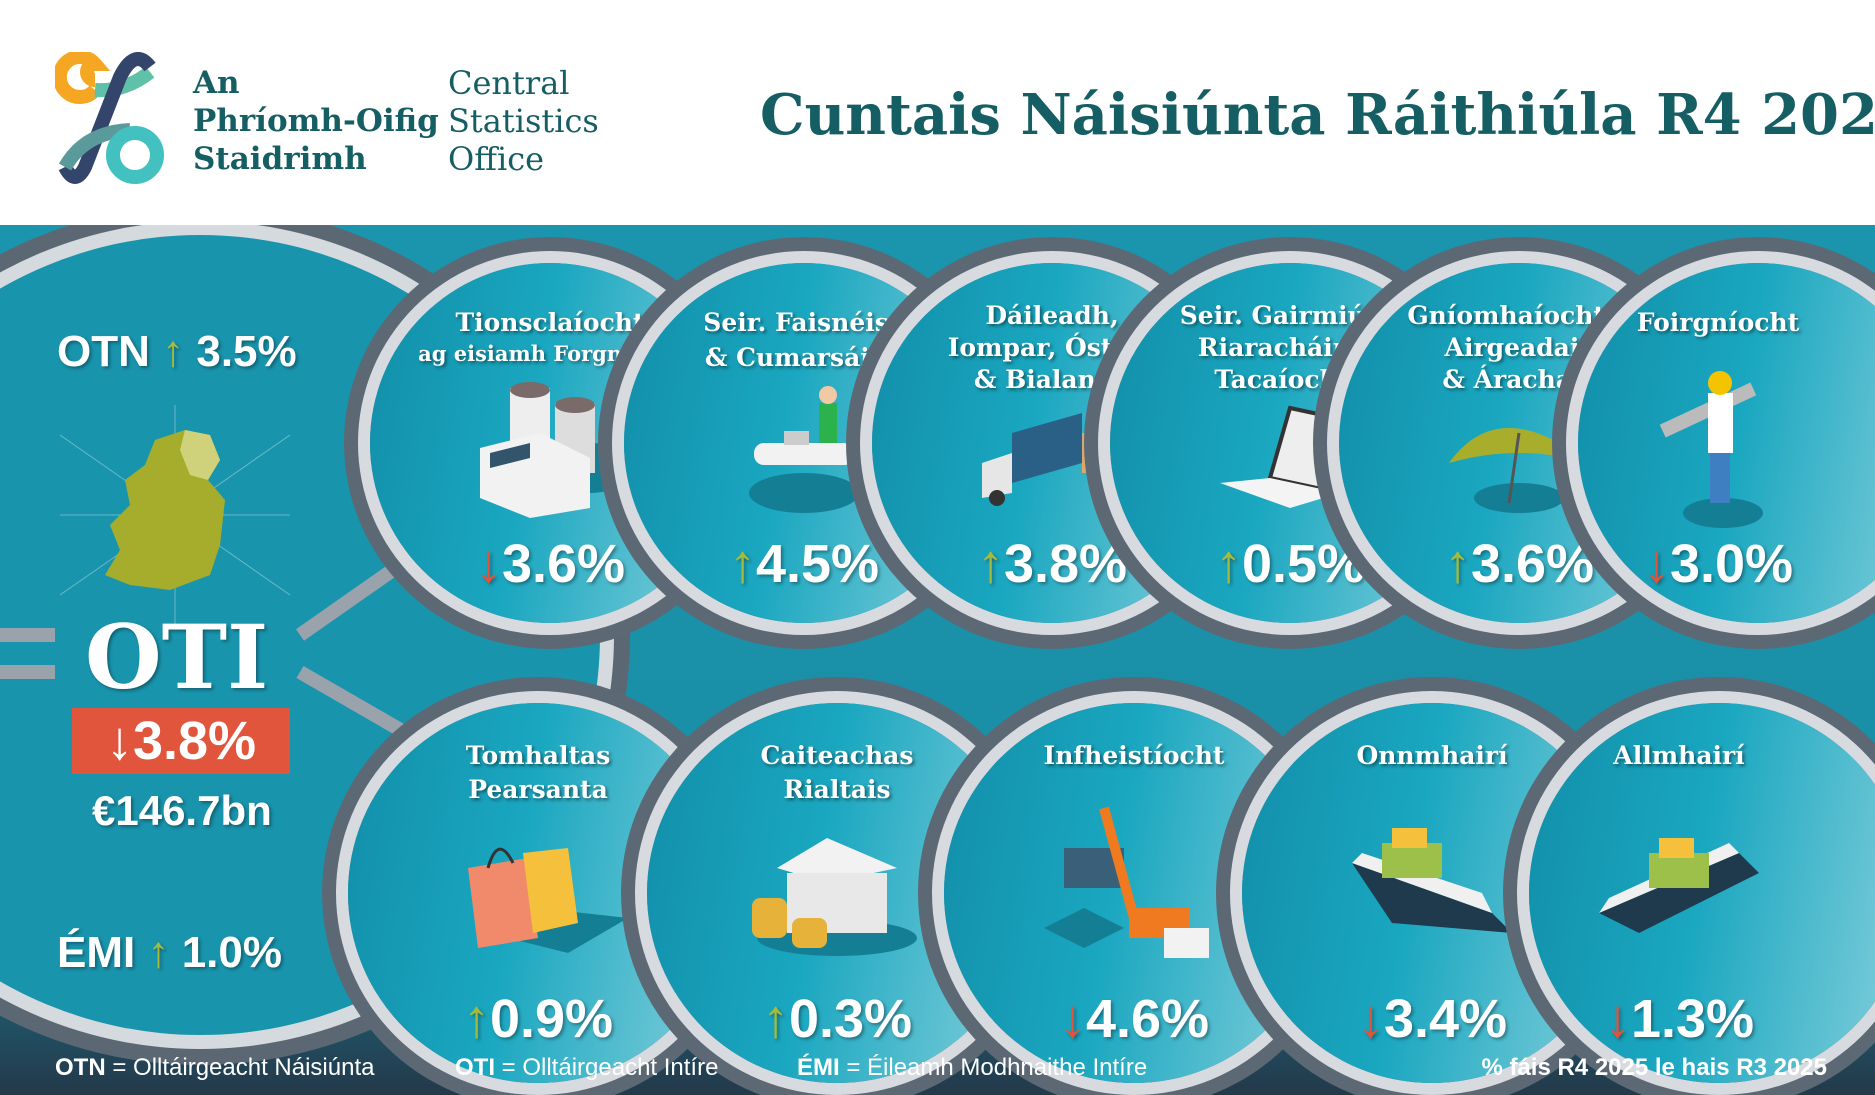 The width and height of the screenshot is (1875, 1095). Describe the element at coordinates (280, 159) in the screenshot. I see `logo-line: Staidrimh` at that location.